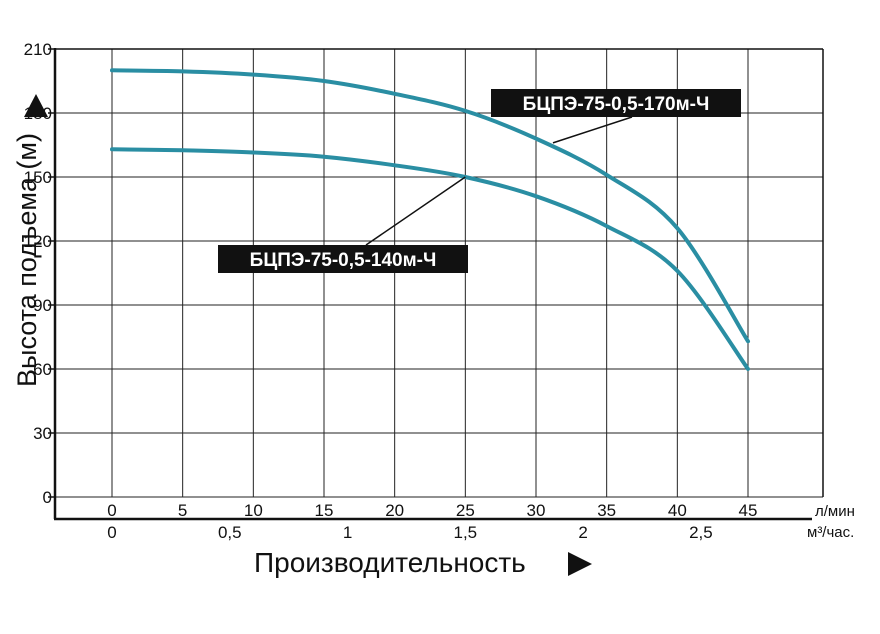  I want to click on x-secondary-tick-label: 2,5, so click(701, 532).